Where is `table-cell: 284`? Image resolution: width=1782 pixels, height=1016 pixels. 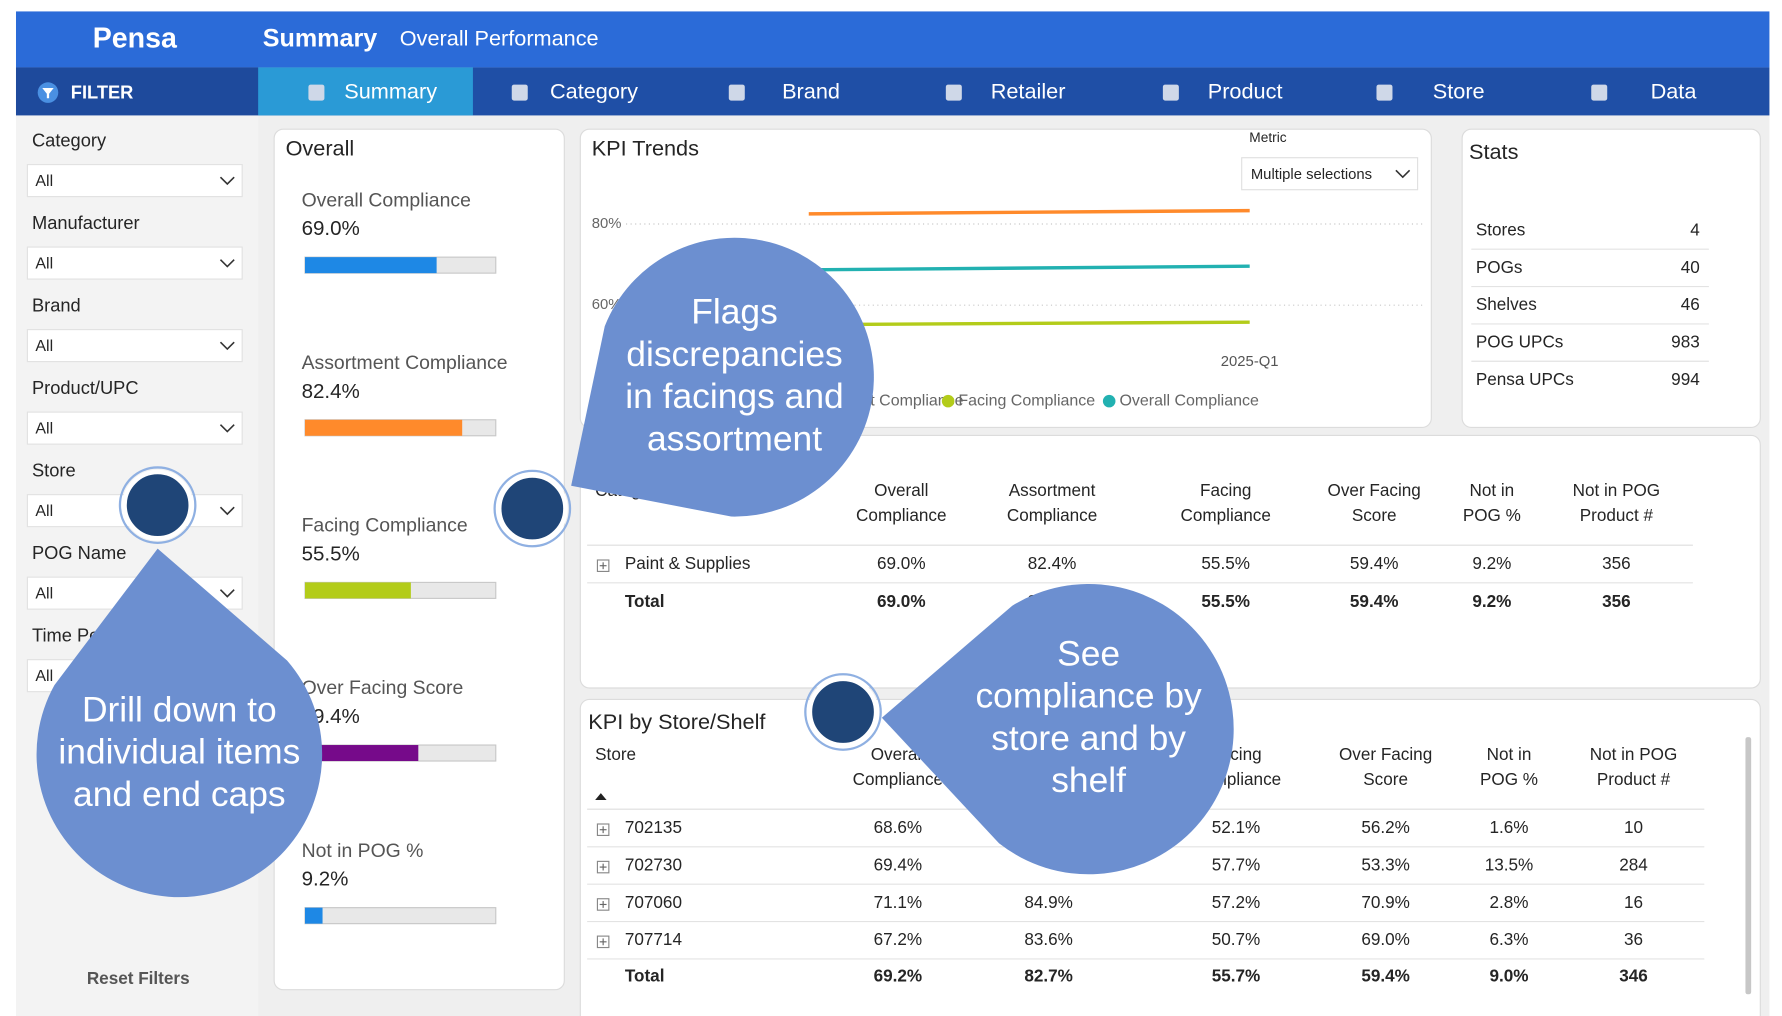
table-cell: 284 is located at coordinates (1633, 864).